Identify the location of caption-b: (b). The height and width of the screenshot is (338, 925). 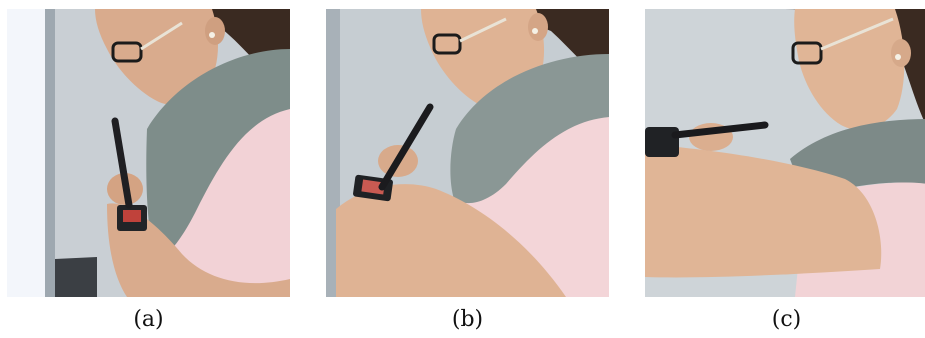
(467, 319).